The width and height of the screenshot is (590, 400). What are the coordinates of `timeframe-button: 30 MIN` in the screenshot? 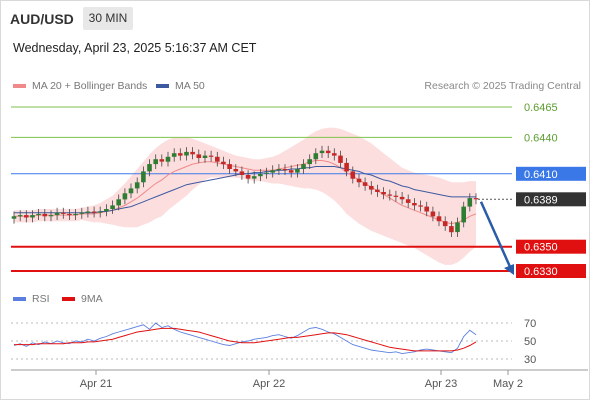 It's located at (108, 18).